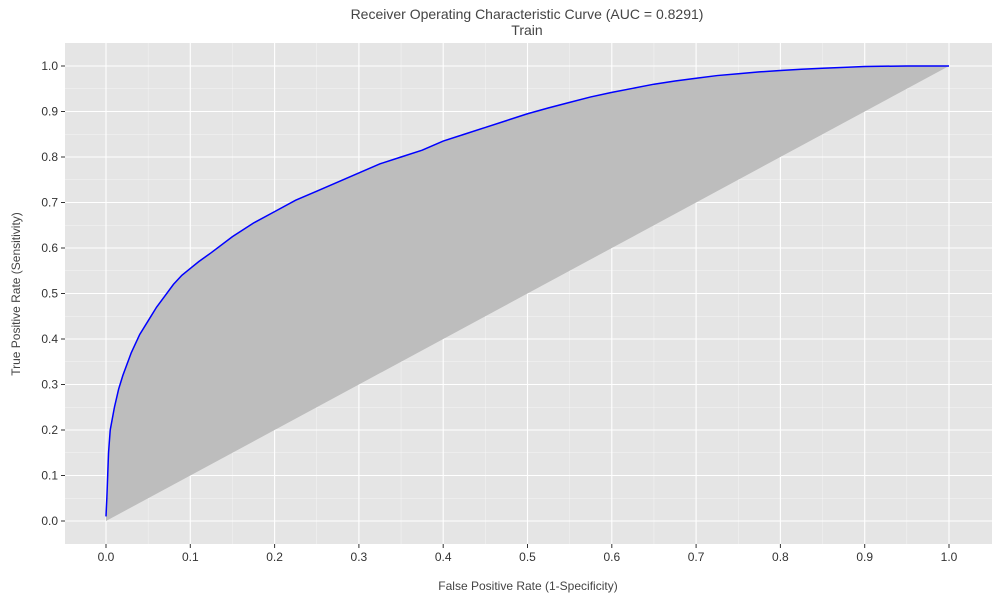 This screenshot has height=605, width=1000. What do you see at coordinates (49, 112) in the screenshot?
I see `y-tick-label: 0.9` at bounding box center [49, 112].